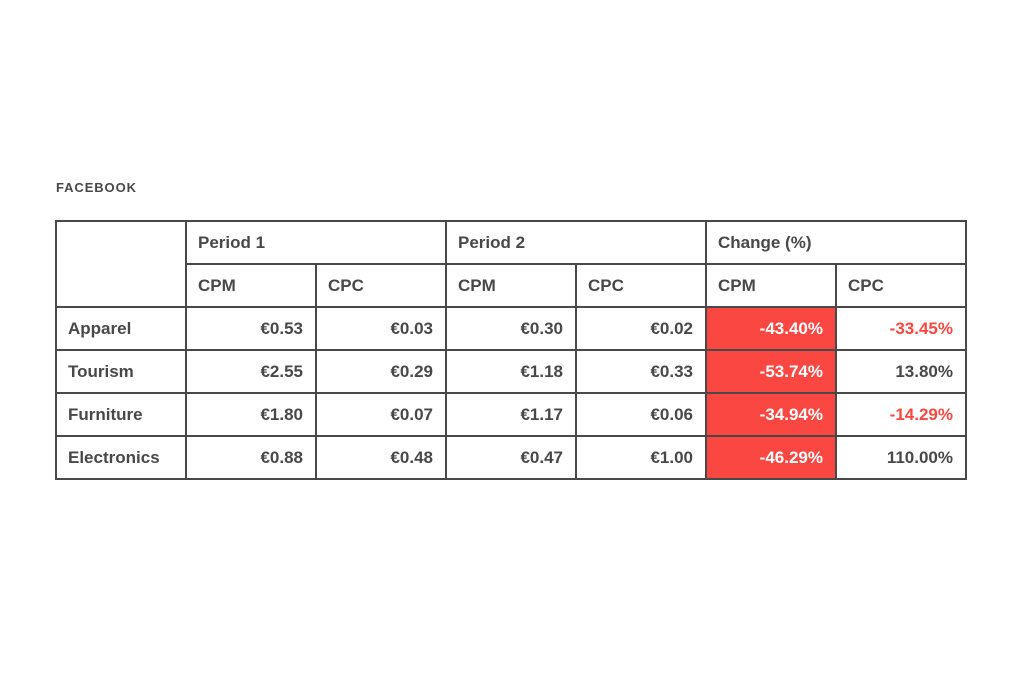 Image resolution: width=1024 pixels, height=680 pixels. Describe the element at coordinates (121, 328) in the screenshot. I see `category-cell: Apparel` at that location.